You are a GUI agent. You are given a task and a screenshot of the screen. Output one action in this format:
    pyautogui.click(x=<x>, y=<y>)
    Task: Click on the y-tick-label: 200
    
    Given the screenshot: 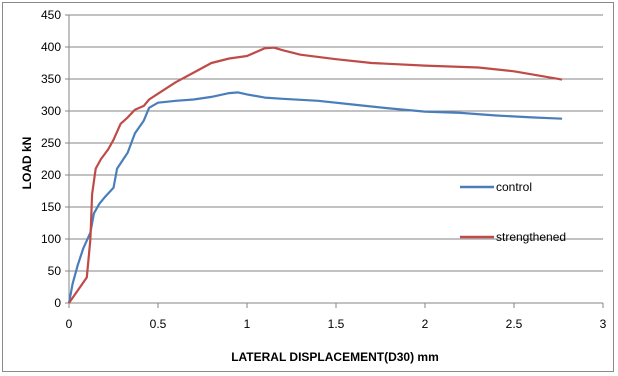 What is the action you would take?
    pyautogui.click(x=51, y=175)
    